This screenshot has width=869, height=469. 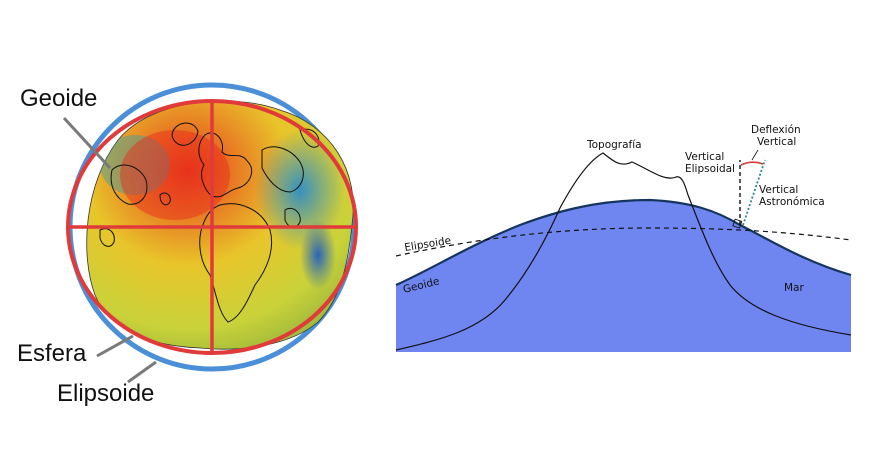 I want to click on elipsoide-curve-label: Elipsoide, so click(x=428, y=244).